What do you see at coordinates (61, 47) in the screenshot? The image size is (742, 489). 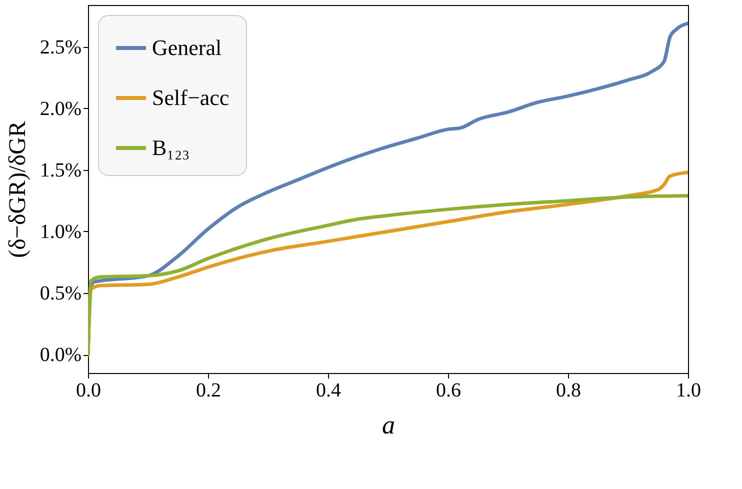 I see `y-tick-label: 2.5%` at bounding box center [61, 47].